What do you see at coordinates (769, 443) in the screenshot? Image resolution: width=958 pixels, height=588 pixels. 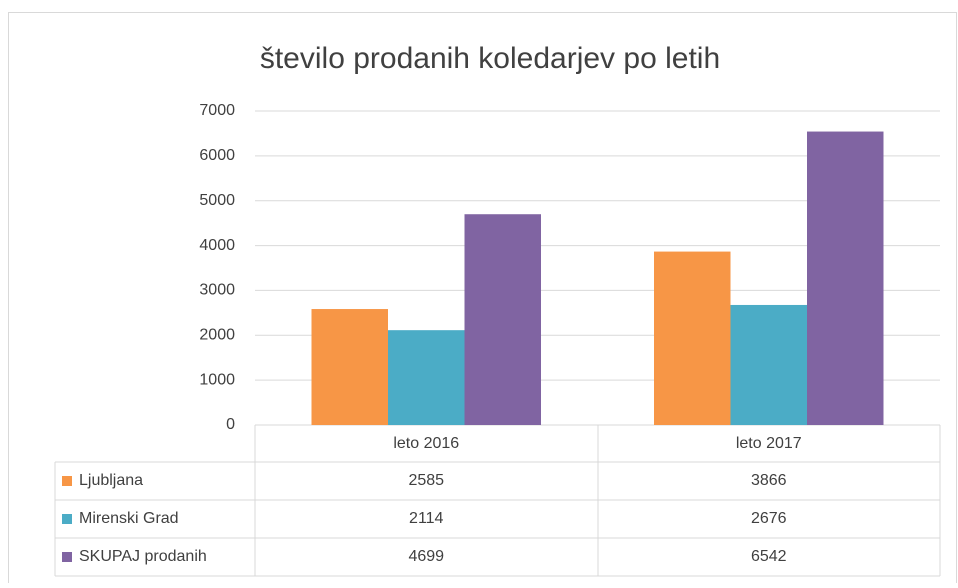 I see `x-tick-label: leto 2017` at bounding box center [769, 443].